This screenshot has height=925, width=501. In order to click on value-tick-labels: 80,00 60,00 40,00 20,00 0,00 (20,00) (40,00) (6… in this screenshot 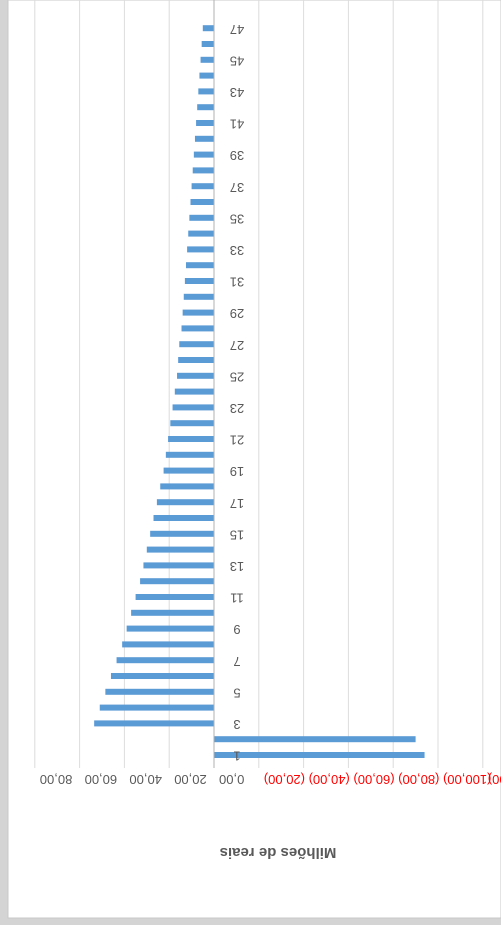, I will do `click(270, 779)`.